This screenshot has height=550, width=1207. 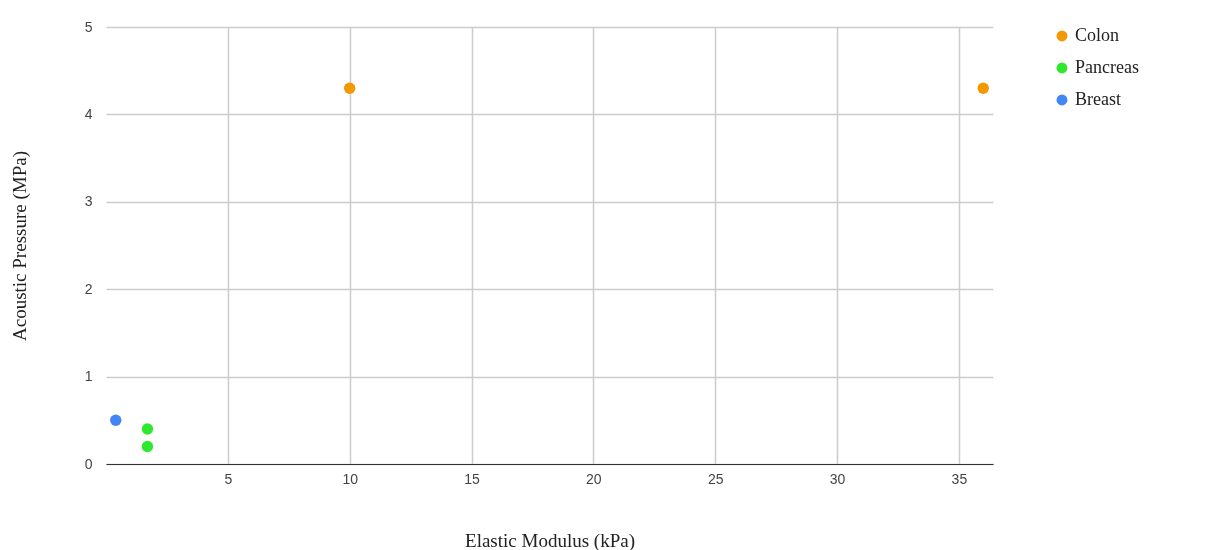 I want to click on x-tick-label: 15, so click(x=472, y=478).